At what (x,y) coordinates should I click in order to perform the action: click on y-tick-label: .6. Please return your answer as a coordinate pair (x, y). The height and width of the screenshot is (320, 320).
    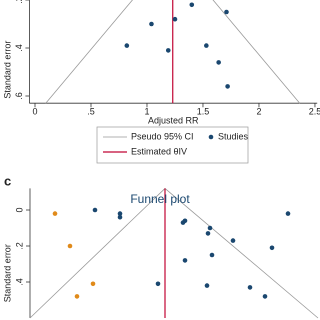
    Looking at the image, I should click on (19, 96).